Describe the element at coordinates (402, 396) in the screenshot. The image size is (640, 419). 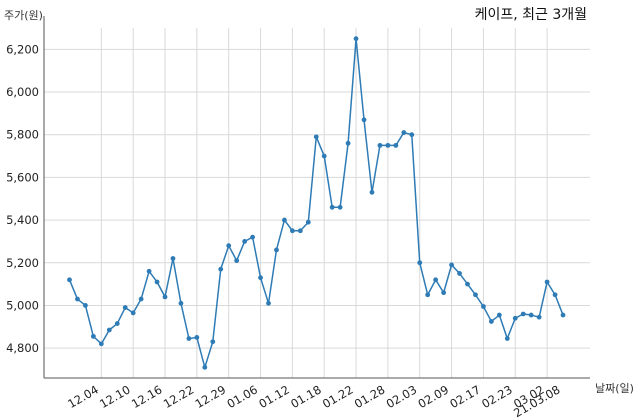
I see `x-tick-label: 02.03` at that location.